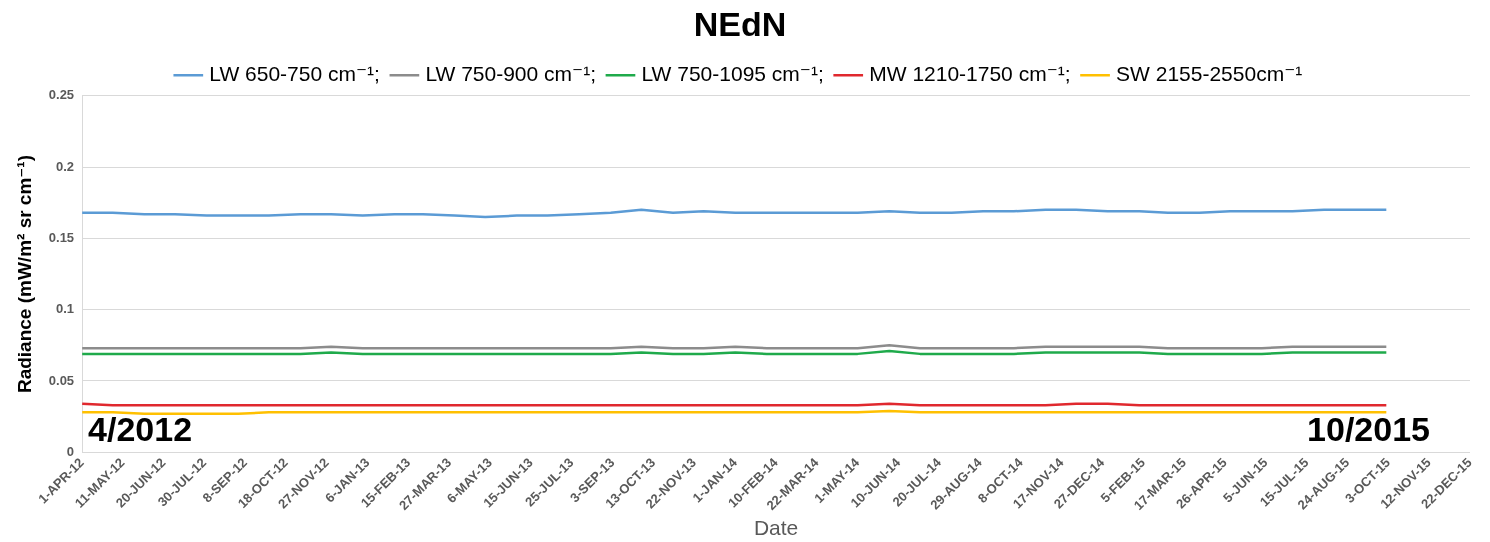 The height and width of the screenshot is (542, 1490). I want to click on legend-label: LW 750-900 cm⁻¹;, so click(510, 74).